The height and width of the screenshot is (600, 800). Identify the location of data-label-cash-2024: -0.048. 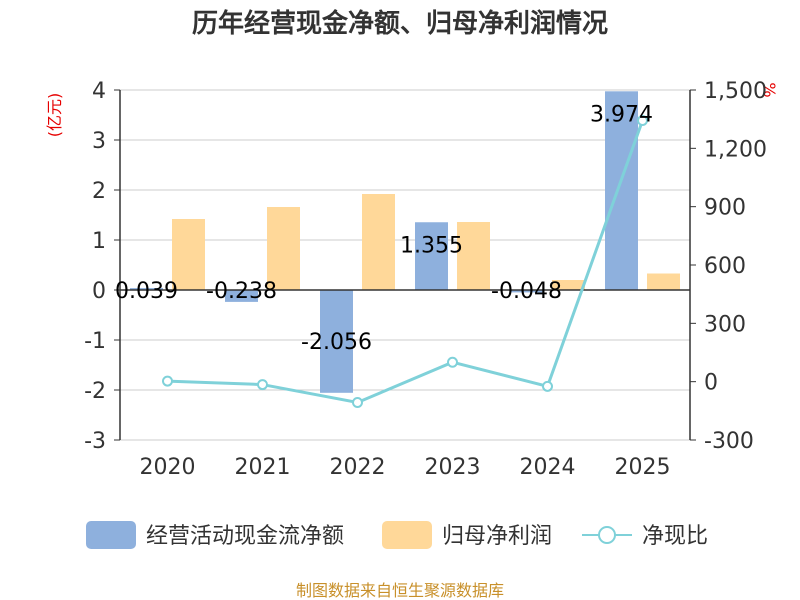
(526, 291).